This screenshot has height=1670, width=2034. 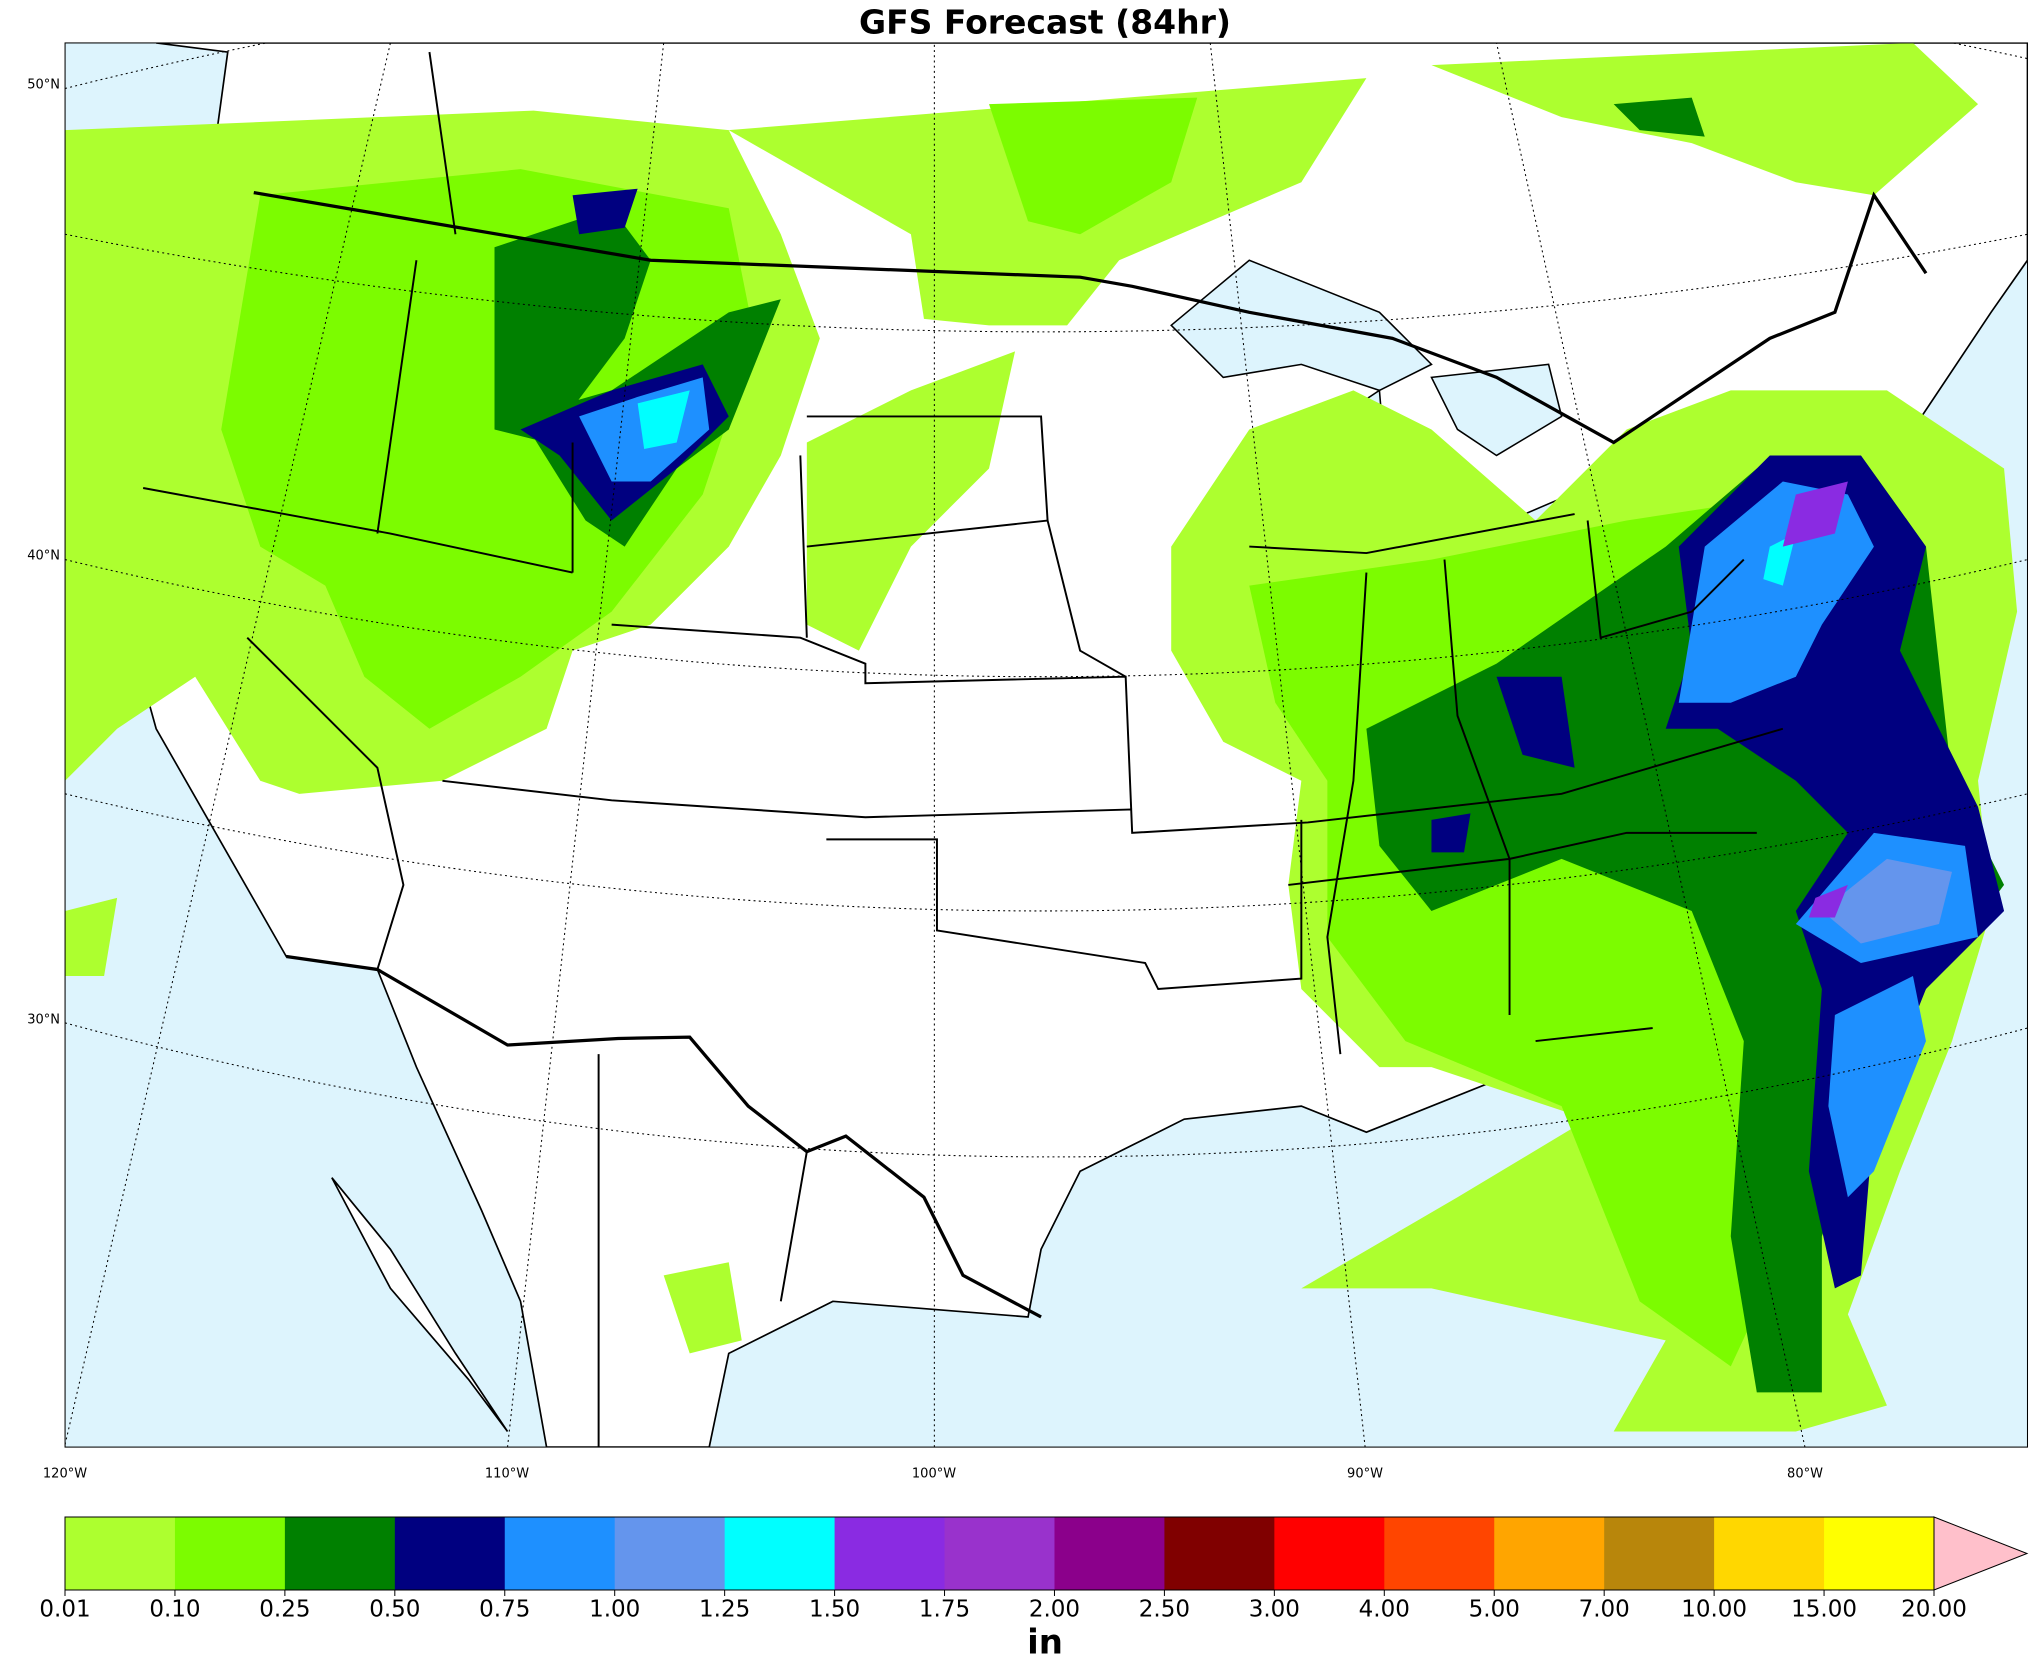 I want to click on title: GFS Forecast (84hr), so click(x=1045, y=22).